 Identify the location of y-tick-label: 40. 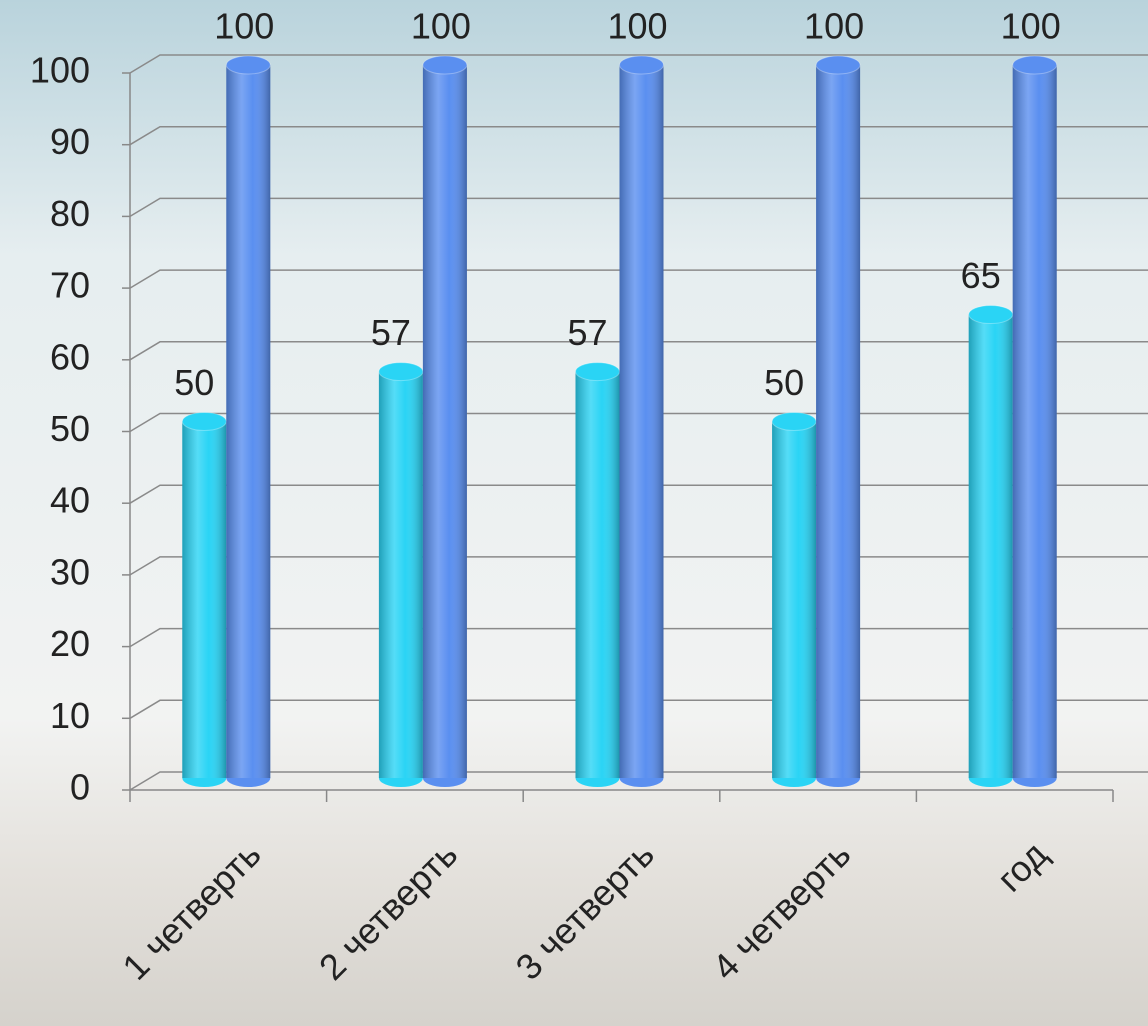
(70, 500).